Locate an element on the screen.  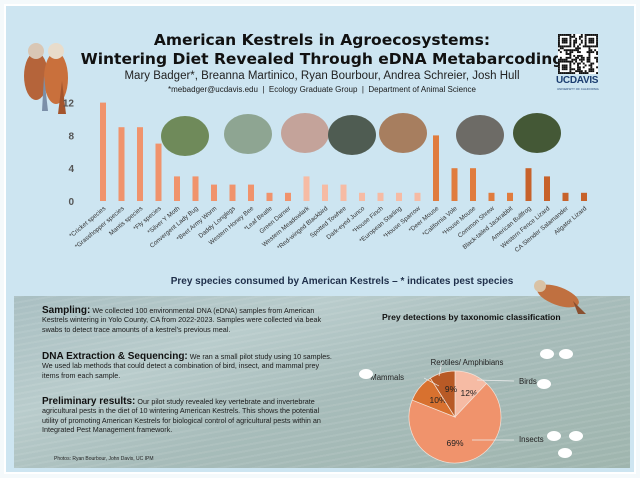
vole-photo is located at coordinates (480, 135).